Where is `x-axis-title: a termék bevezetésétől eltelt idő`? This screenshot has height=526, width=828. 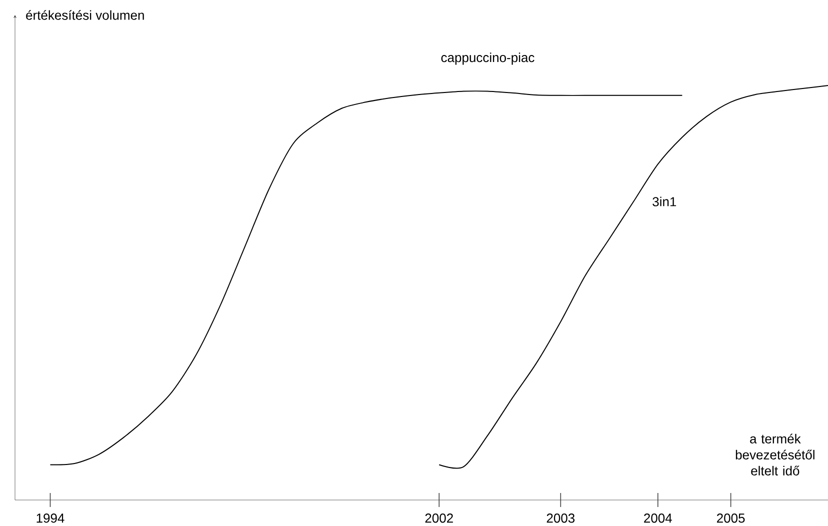
x-axis-title: a termék bevezetésétől eltelt idő is located at coordinates (775, 455).